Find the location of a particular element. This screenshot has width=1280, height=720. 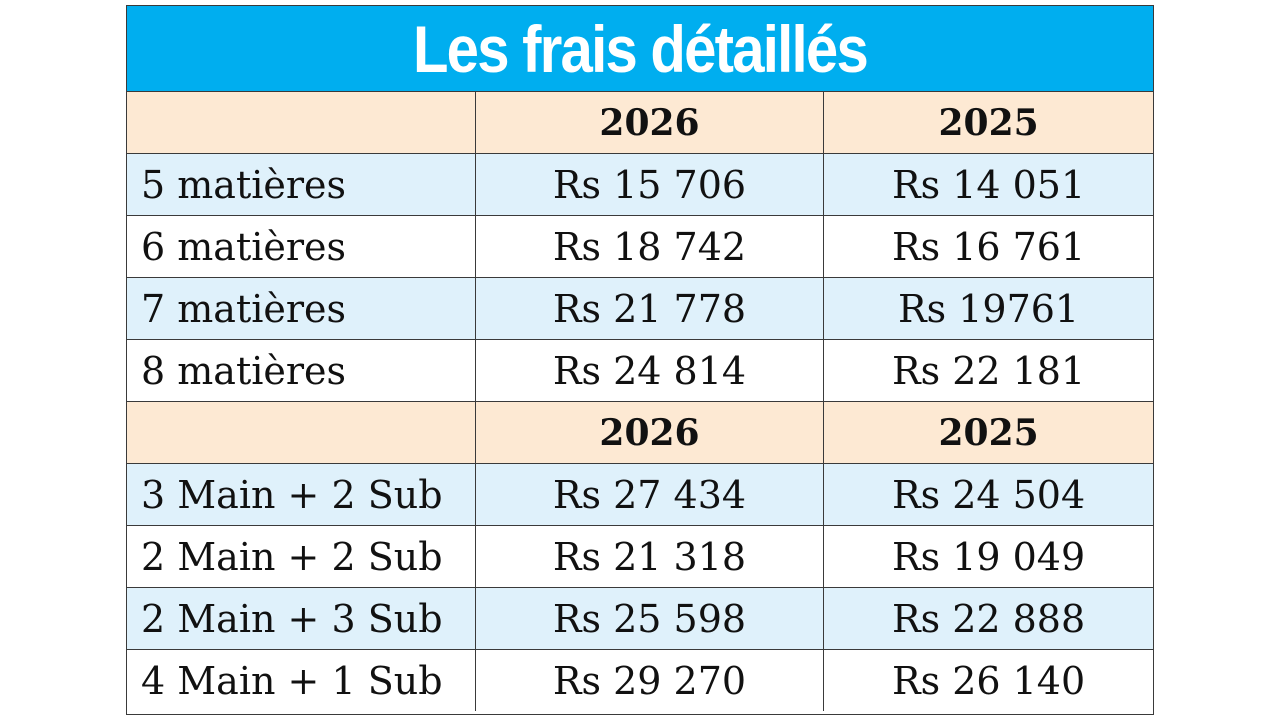

fee-2026: Rs 18 742 is located at coordinates (649, 246).